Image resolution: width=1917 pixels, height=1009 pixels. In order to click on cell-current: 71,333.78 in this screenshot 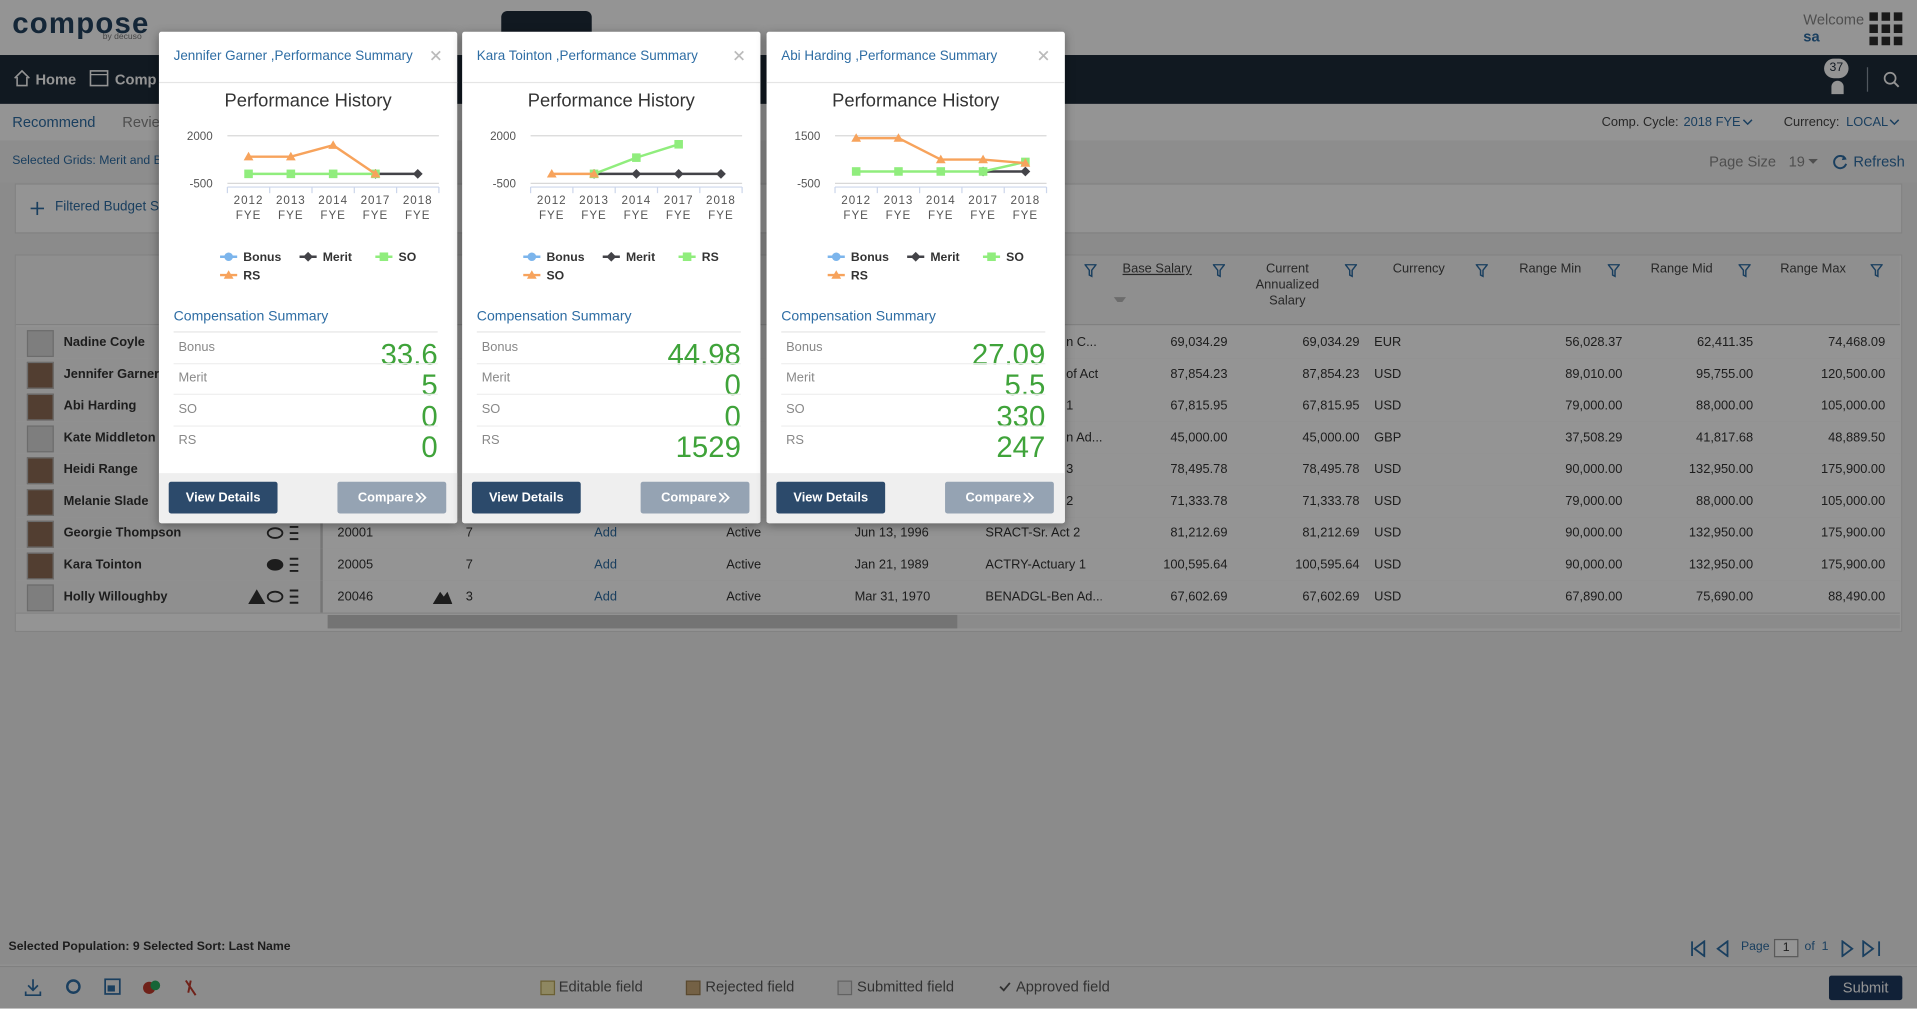, I will do `click(1331, 501)`.